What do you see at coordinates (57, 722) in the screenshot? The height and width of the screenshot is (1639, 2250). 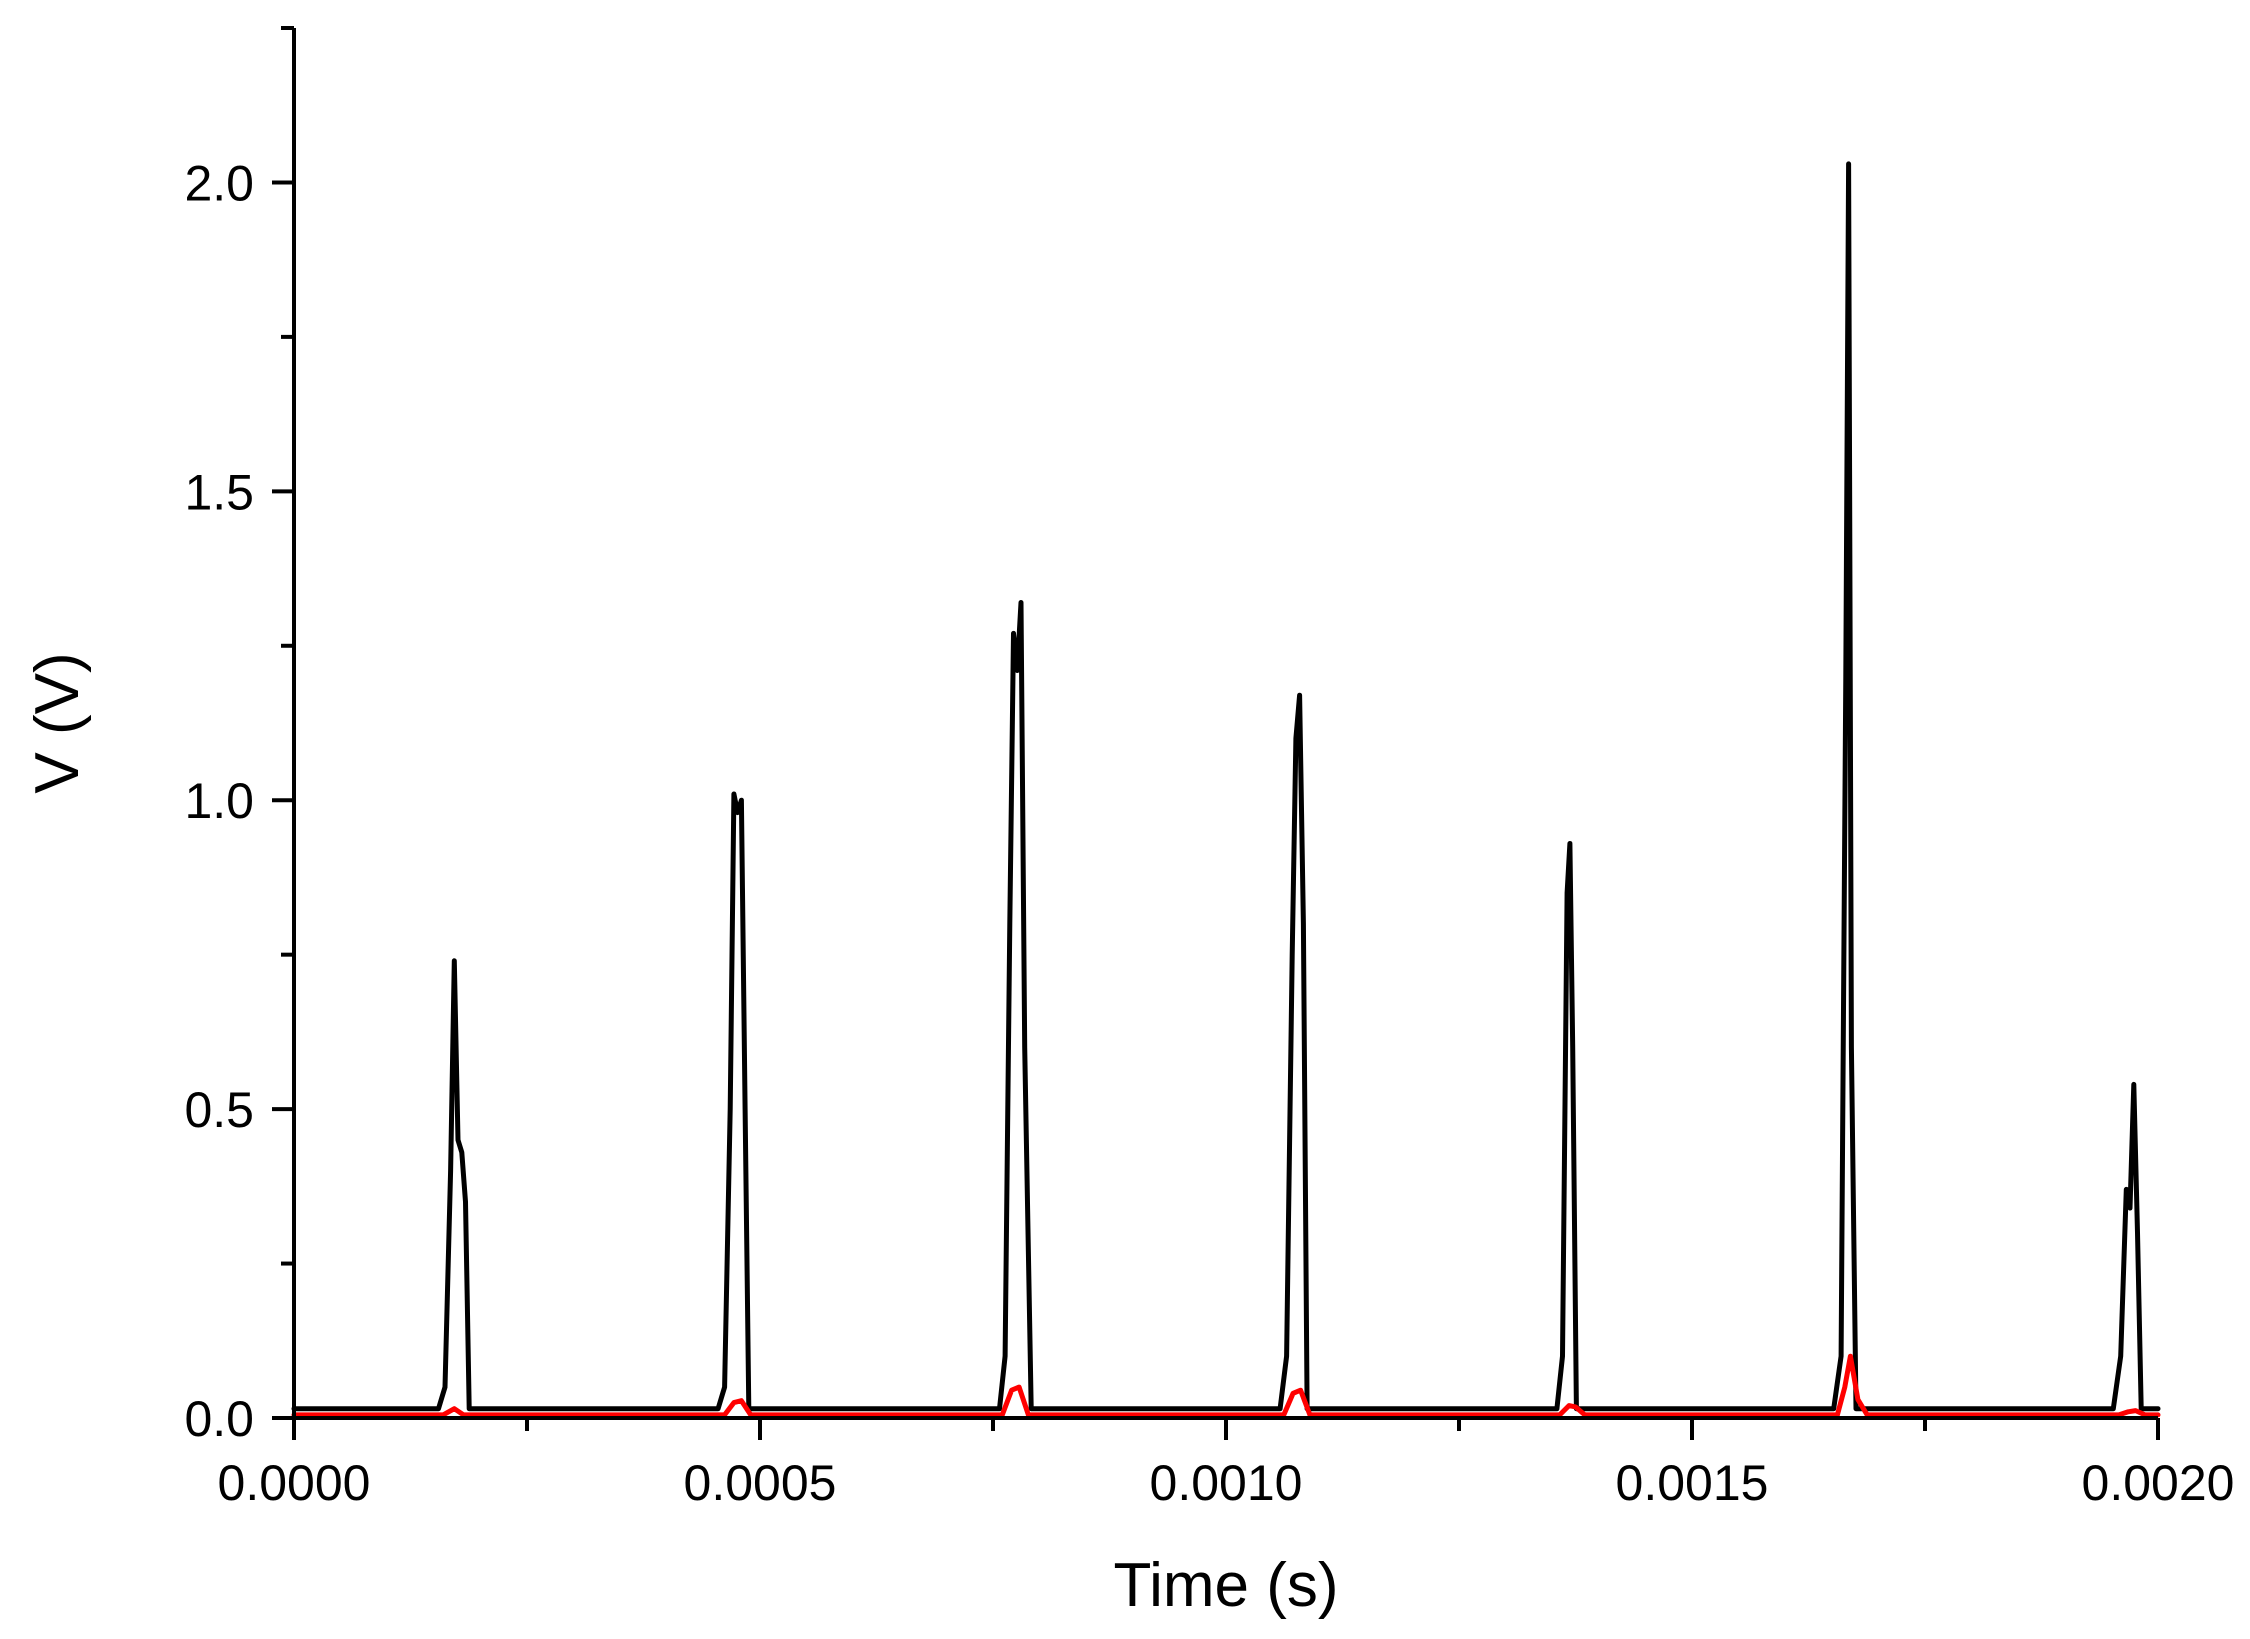 I see `y-axis-title: V (V)` at bounding box center [57, 722].